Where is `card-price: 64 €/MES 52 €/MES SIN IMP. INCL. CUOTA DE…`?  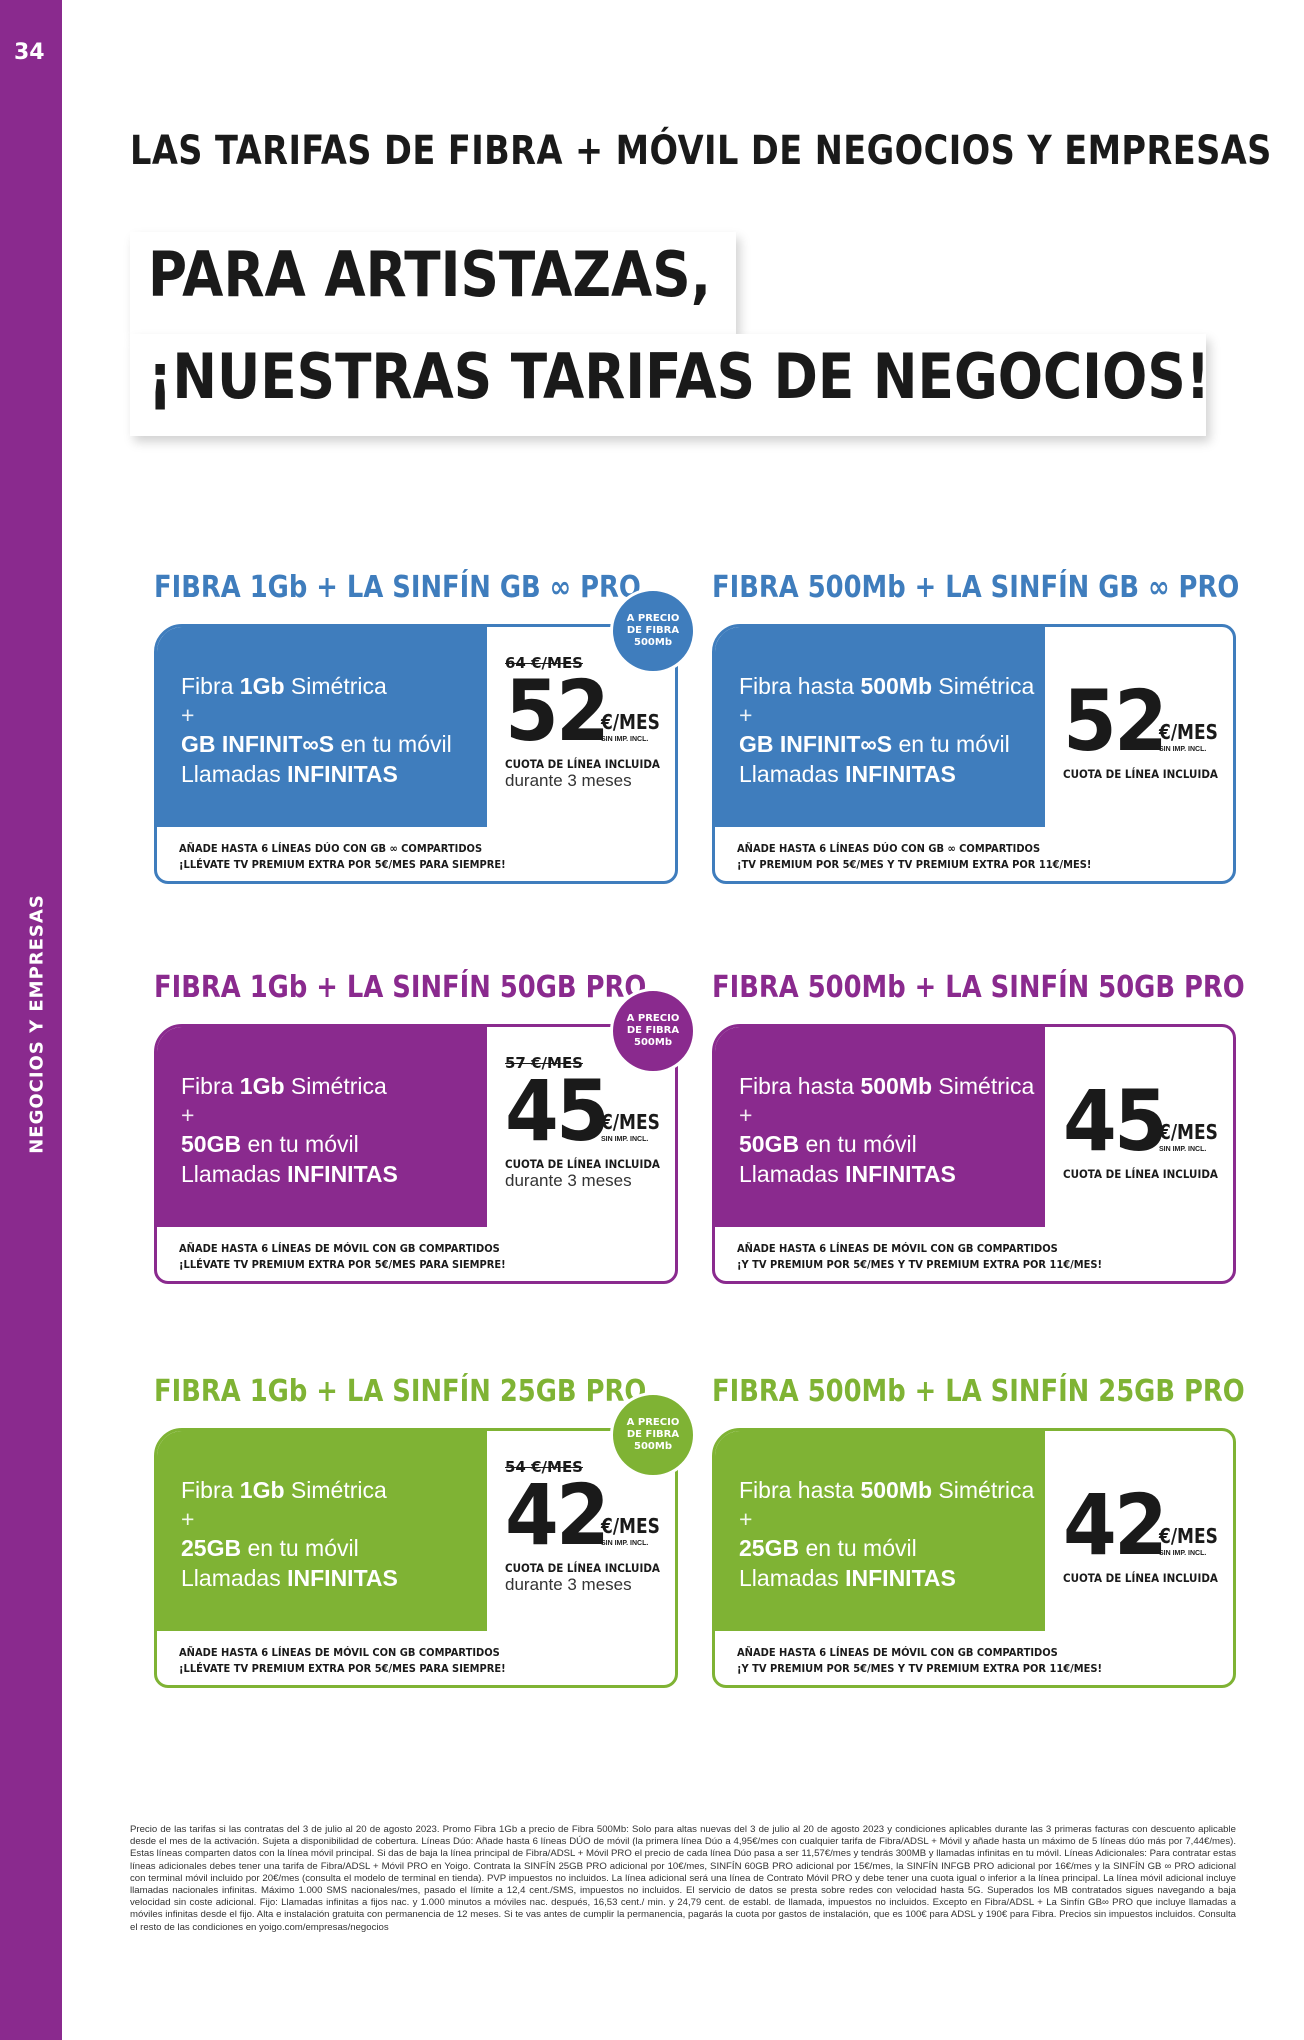
card-price: 64 €/MES 52 €/MES SIN IMP. INCL. CUOTA DE… is located at coordinates (581, 727).